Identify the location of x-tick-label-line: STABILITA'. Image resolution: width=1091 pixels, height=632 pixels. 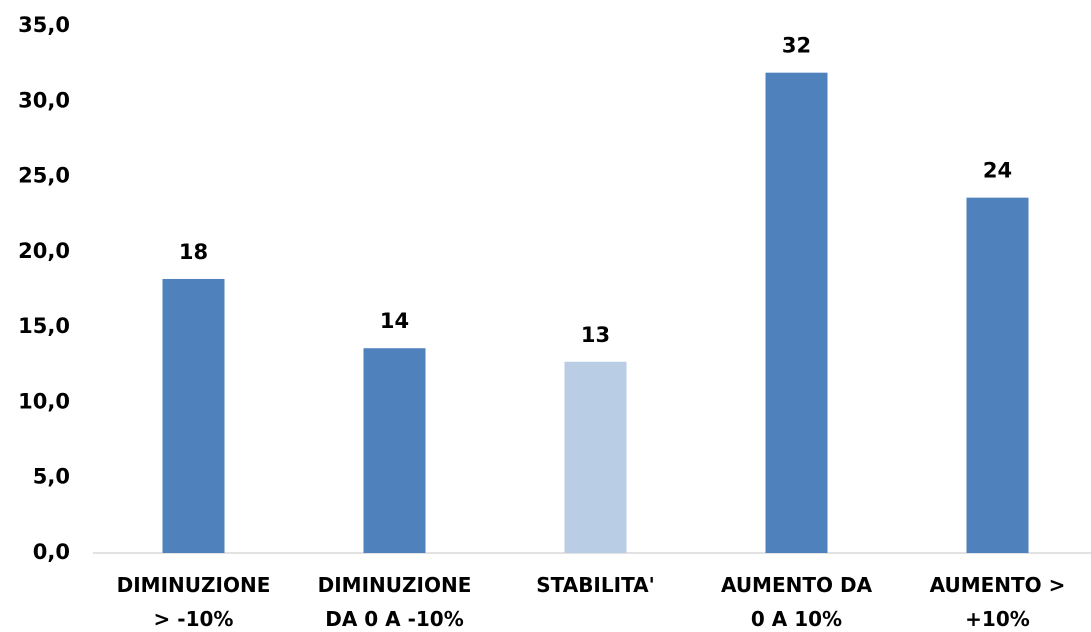
(595, 585).